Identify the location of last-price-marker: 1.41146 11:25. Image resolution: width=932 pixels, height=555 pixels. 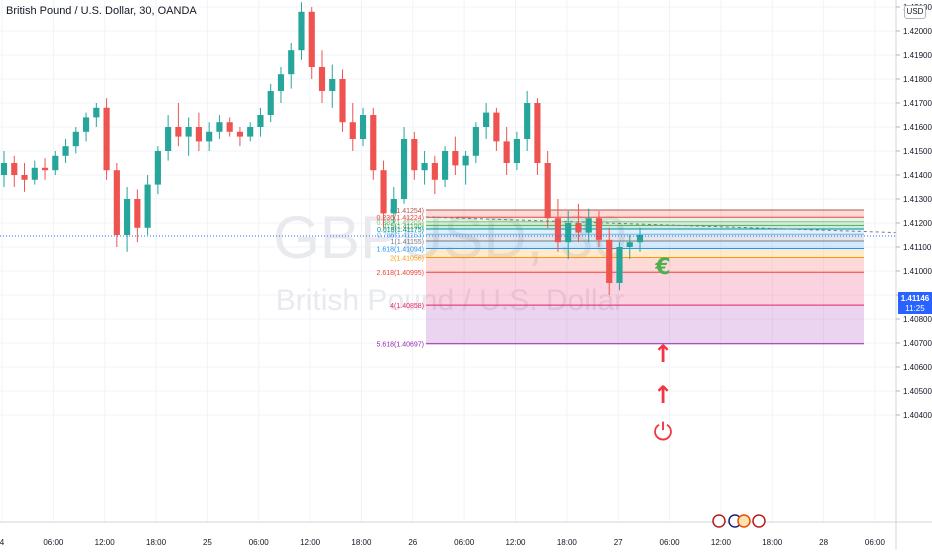
(466, 274).